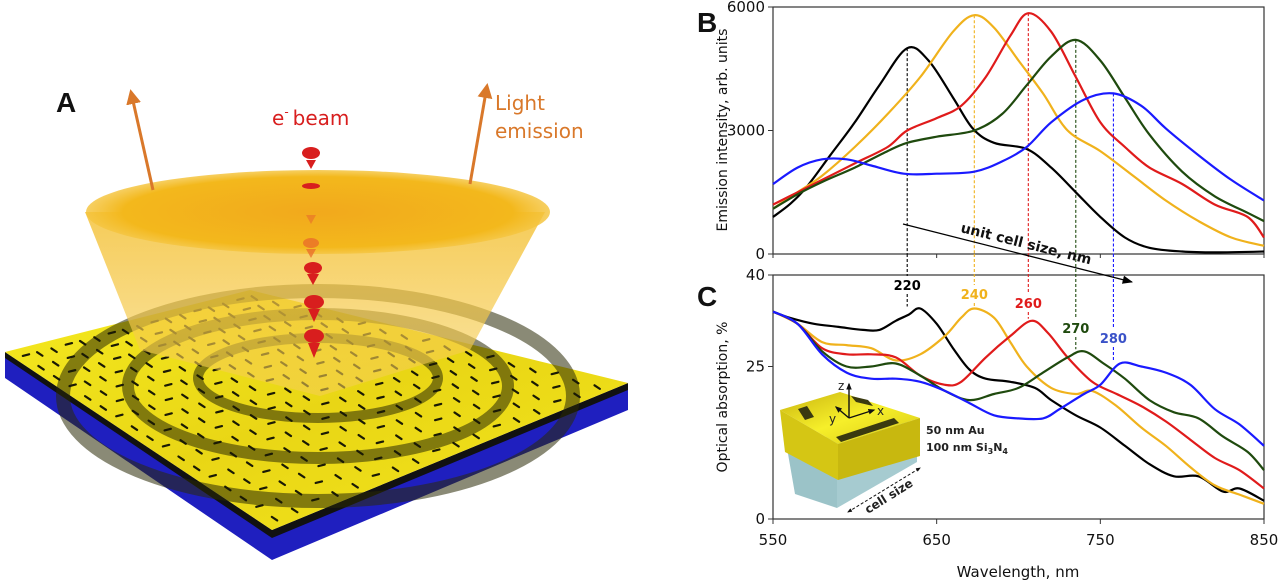  I want to click on x-tick-label: 850, so click(1264, 540).